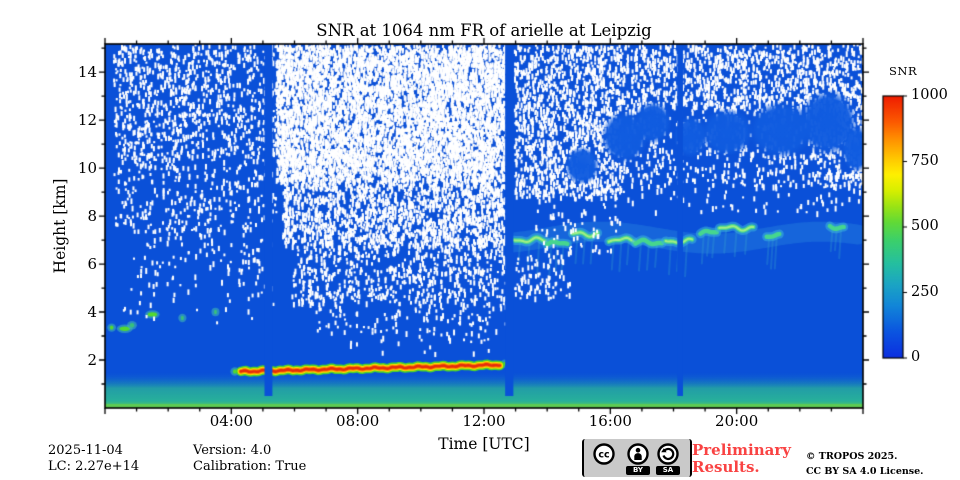 Image resolution: width=960 pixels, height=480 pixels. Describe the element at coordinates (94, 466) in the screenshot. I see `footer-lidar-constant: LC: 2.27e+14` at that location.